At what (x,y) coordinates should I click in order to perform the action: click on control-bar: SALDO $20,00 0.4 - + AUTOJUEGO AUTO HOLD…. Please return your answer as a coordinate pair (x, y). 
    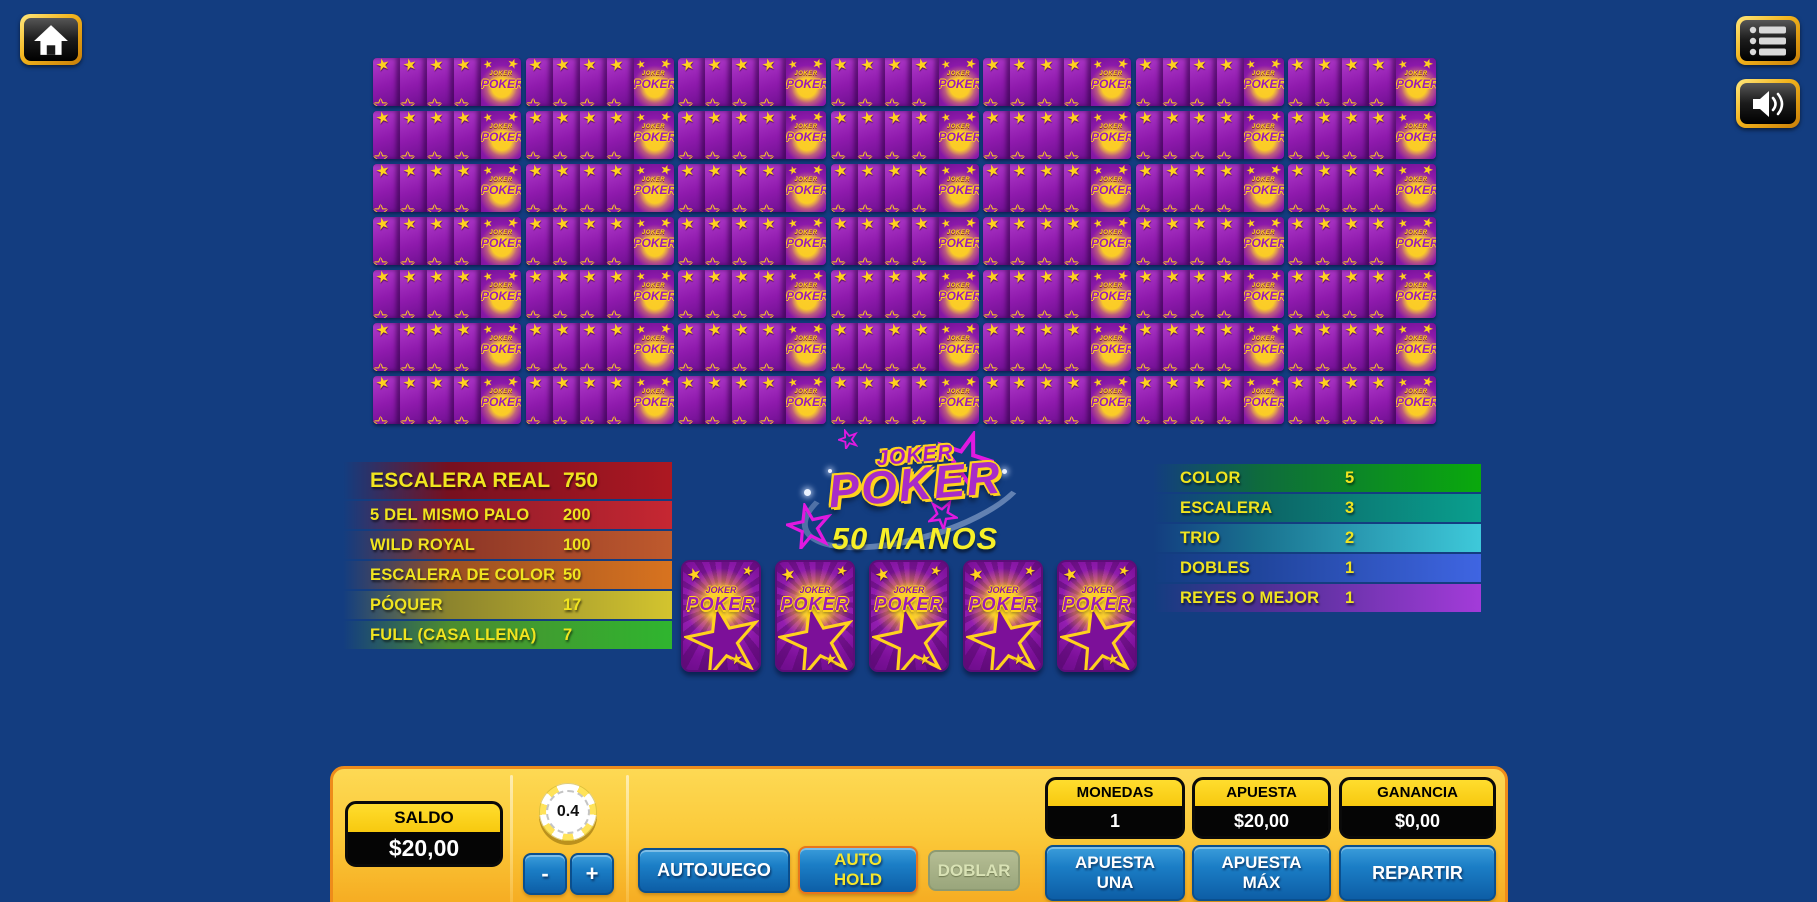
    Looking at the image, I should click on (919, 834).